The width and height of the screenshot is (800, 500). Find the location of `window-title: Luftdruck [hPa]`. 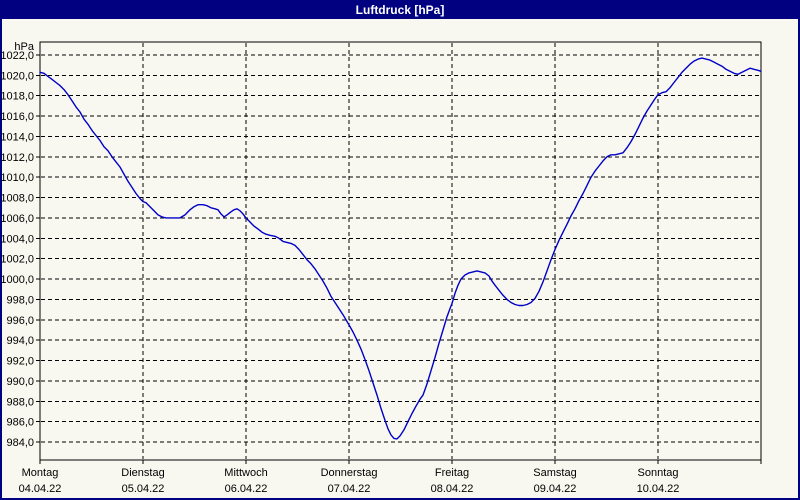

window-title: Luftdruck [hPa] is located at coordinates (400, 10).